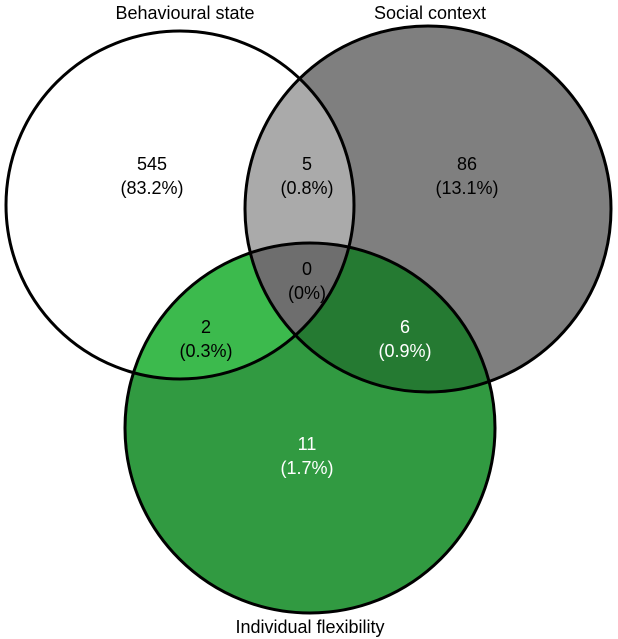 The height and width of the screenshot is (639, 618). I want to click on percent-behavioural-social: (0.8%), so click(306, 188).